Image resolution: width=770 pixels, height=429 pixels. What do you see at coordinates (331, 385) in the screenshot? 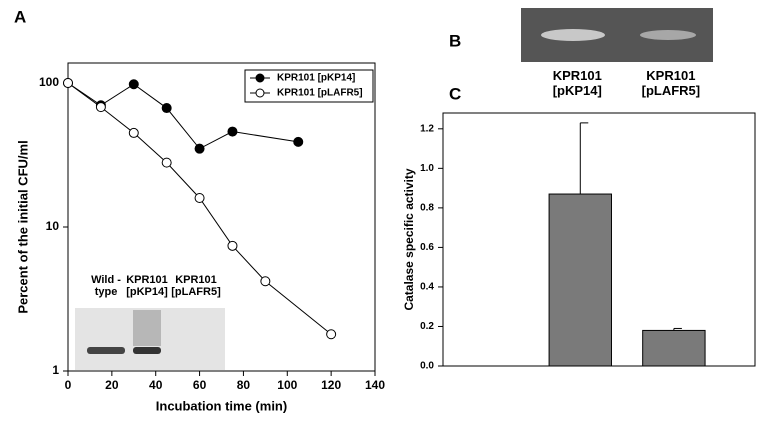
I see `x-tick-label: 120` at bounding box center [331, 385].